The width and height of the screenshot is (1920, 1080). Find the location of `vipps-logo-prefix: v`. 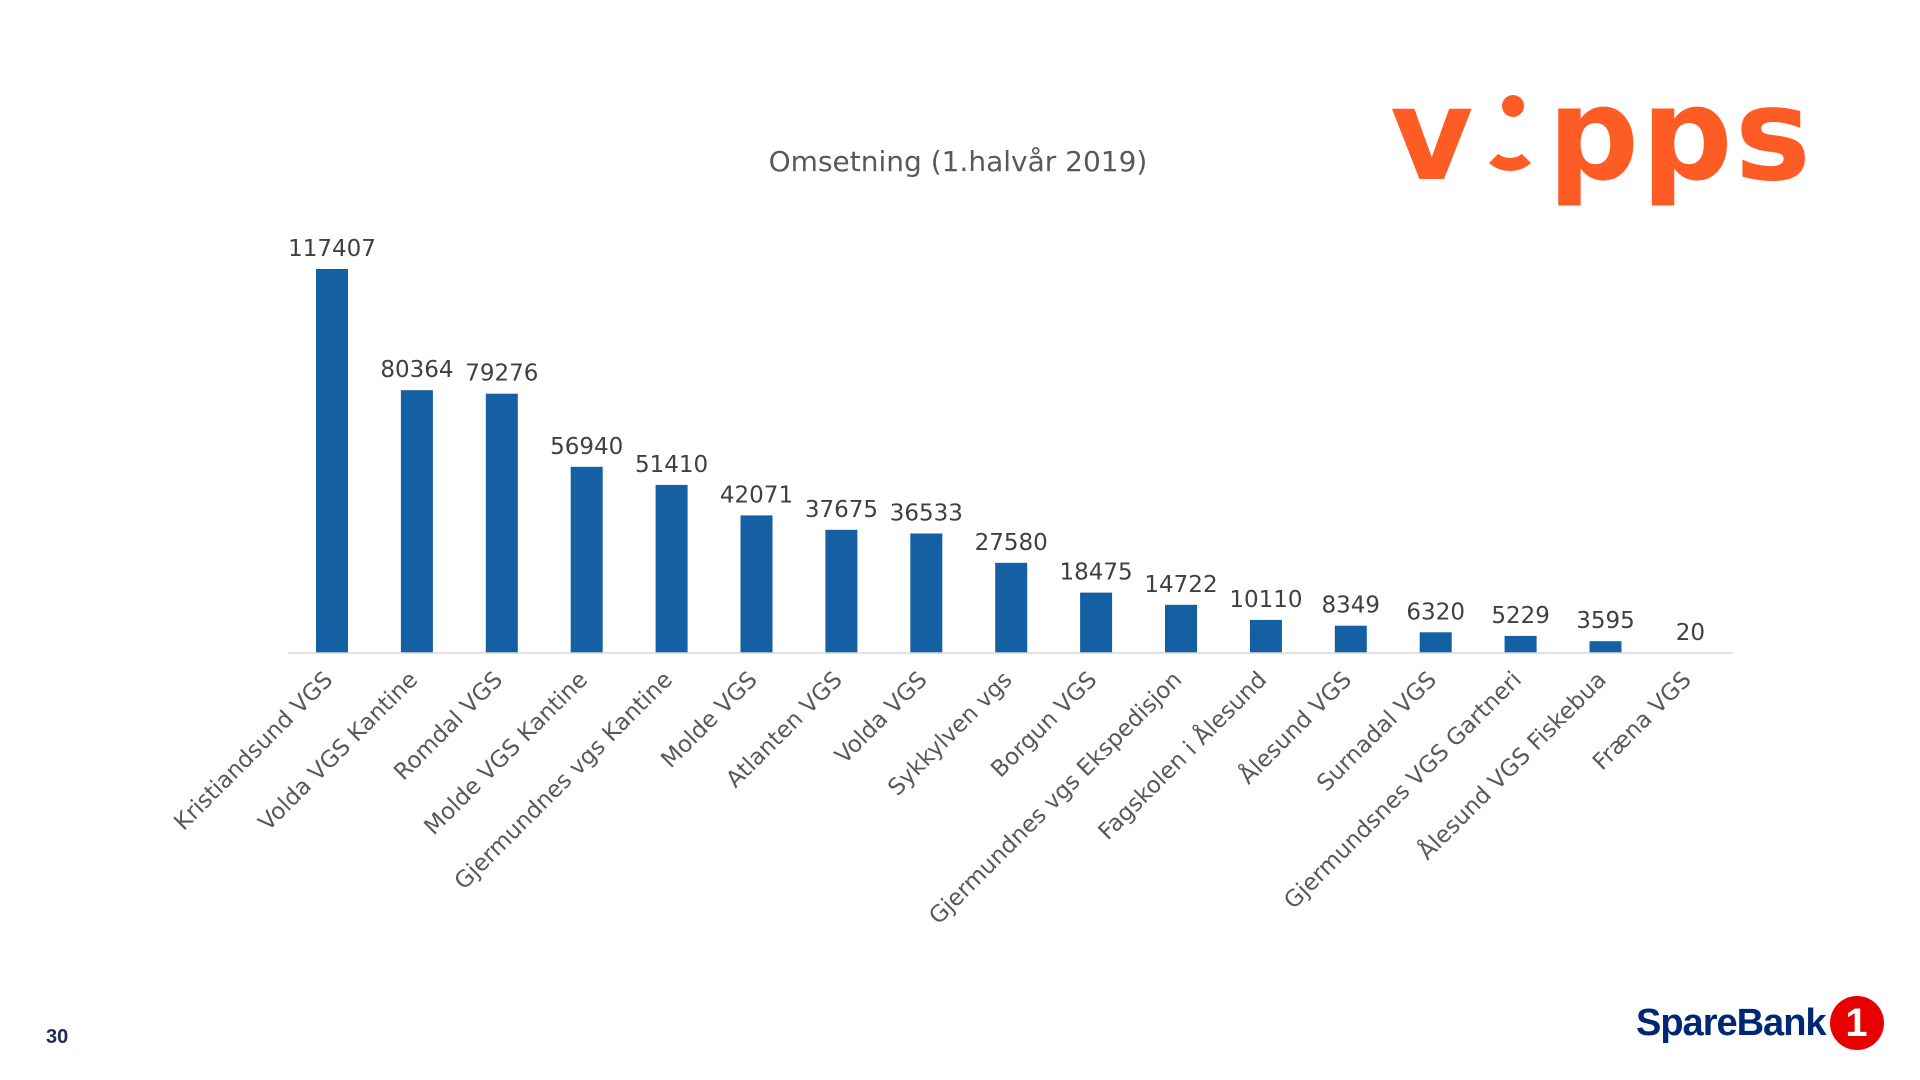

vipps-logo-prefix: v is located at coordinates (1433, 135).